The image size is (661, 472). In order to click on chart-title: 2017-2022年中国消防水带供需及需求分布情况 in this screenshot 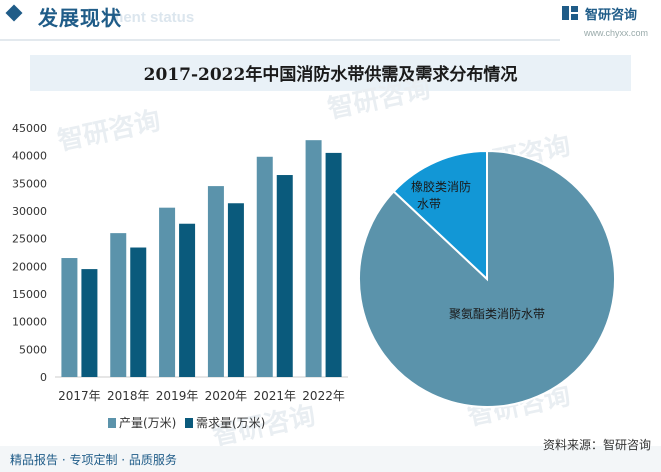, I will do `click(330, 75)`.